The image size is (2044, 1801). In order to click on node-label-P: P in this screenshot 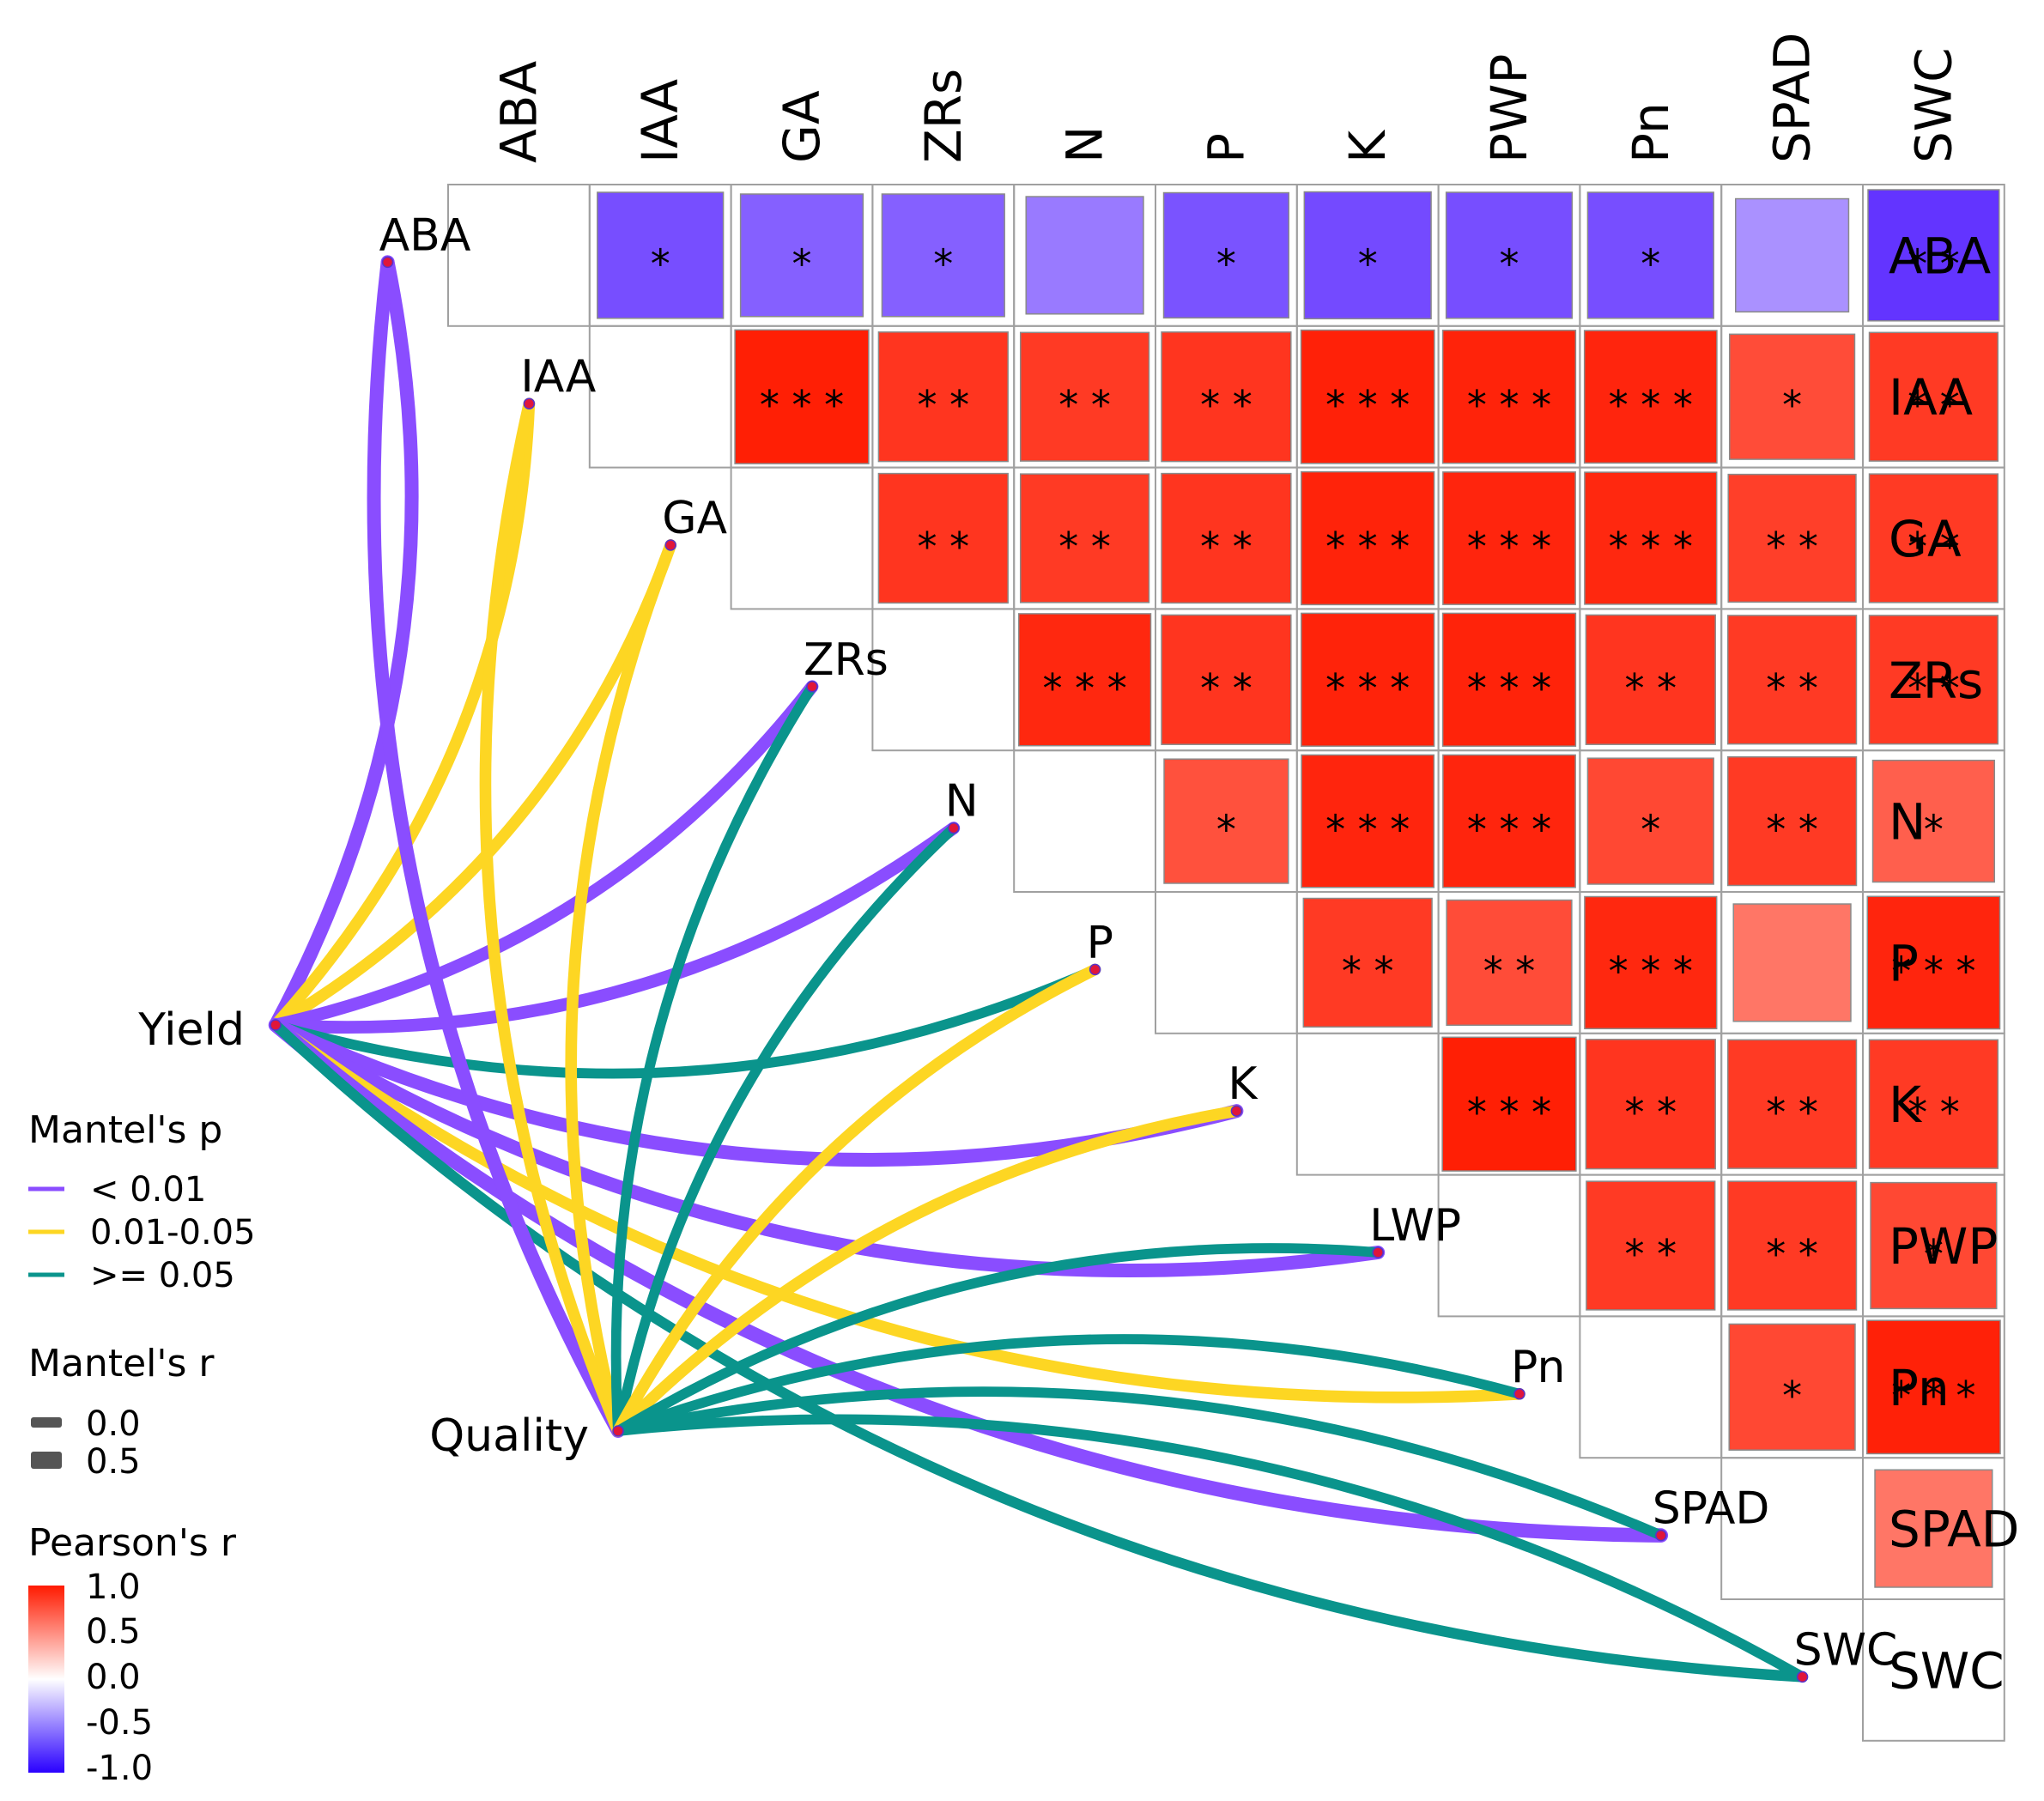, I will do `click(1100, 943)`.